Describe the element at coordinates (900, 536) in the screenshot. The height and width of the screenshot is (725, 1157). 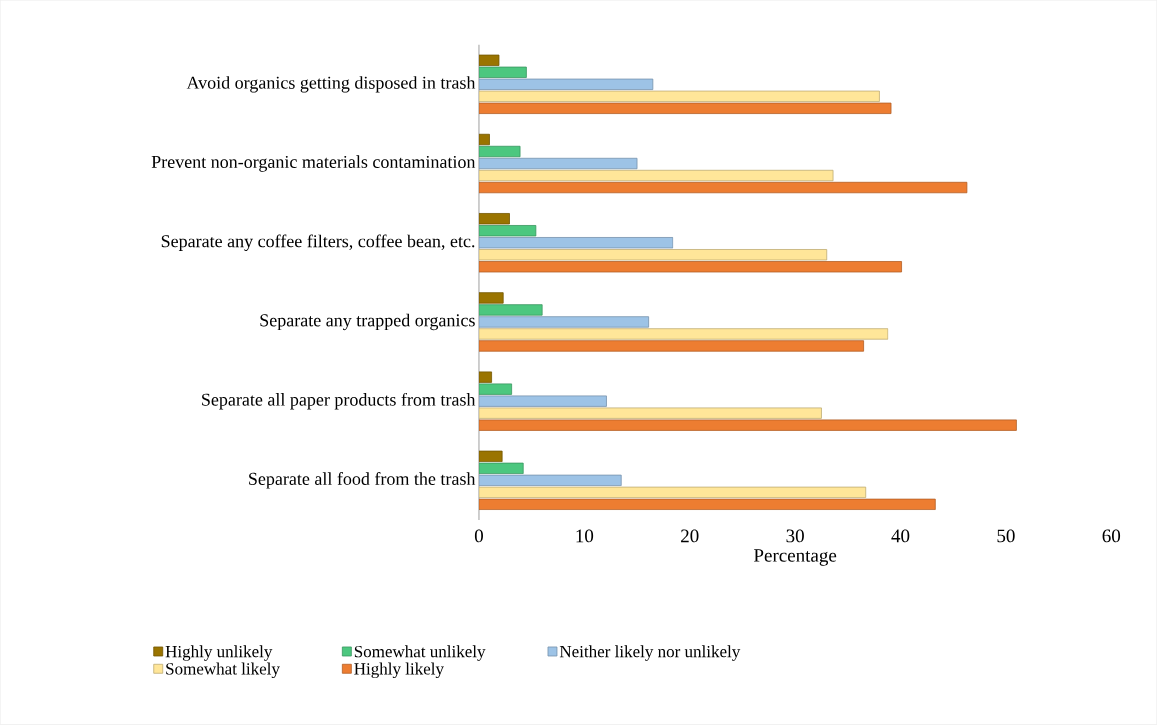
I see `x-tick-label: 40` at that location.